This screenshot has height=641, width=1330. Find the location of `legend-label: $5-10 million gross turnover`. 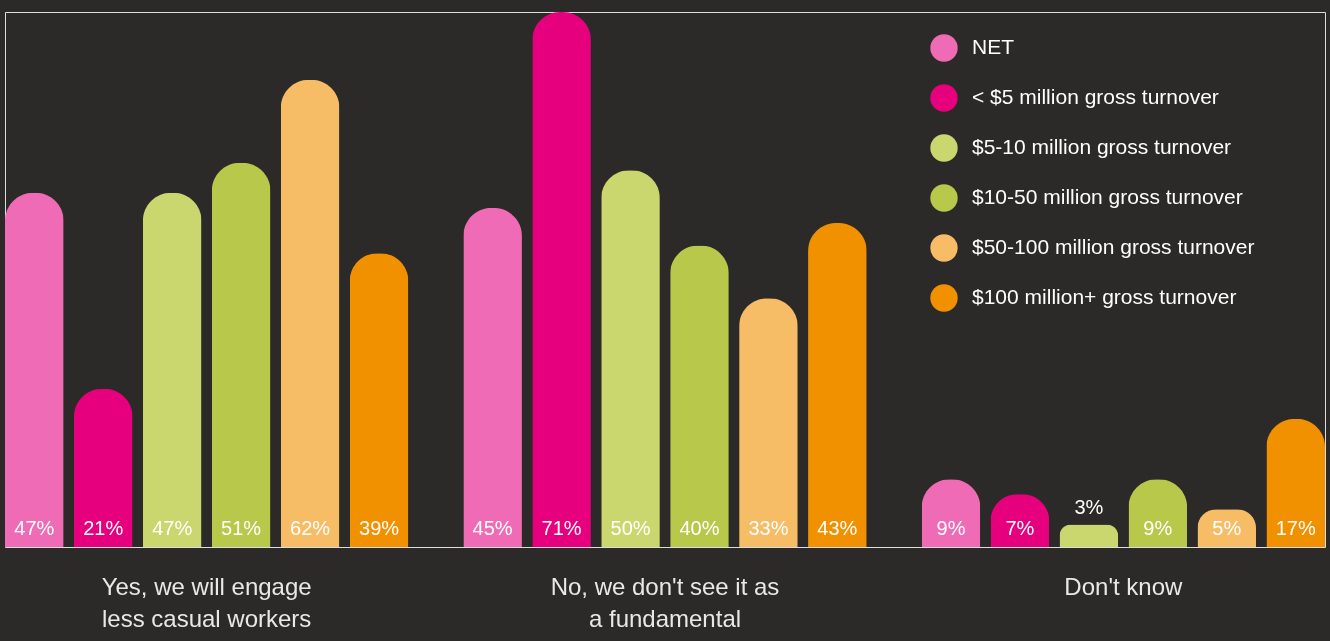

legend-label: $5-10 million gross turnover is located at coordinates (1102, 146).